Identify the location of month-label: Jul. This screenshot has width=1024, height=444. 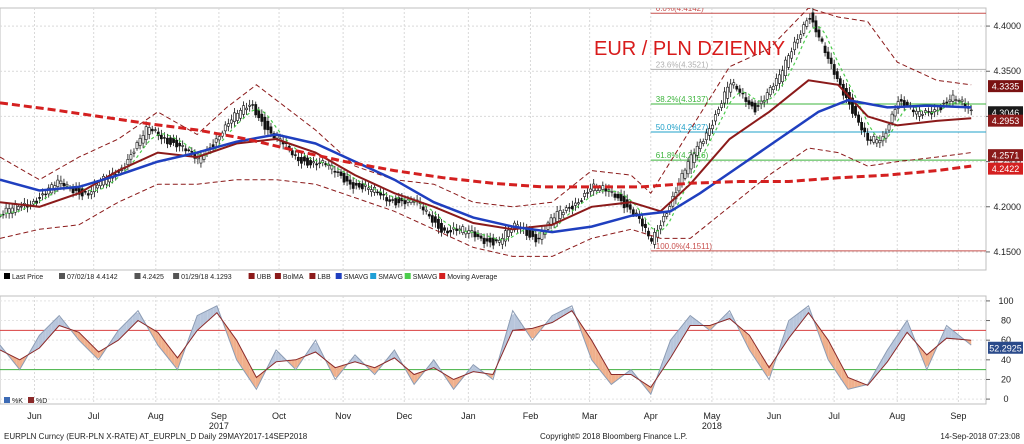
(834, 416).